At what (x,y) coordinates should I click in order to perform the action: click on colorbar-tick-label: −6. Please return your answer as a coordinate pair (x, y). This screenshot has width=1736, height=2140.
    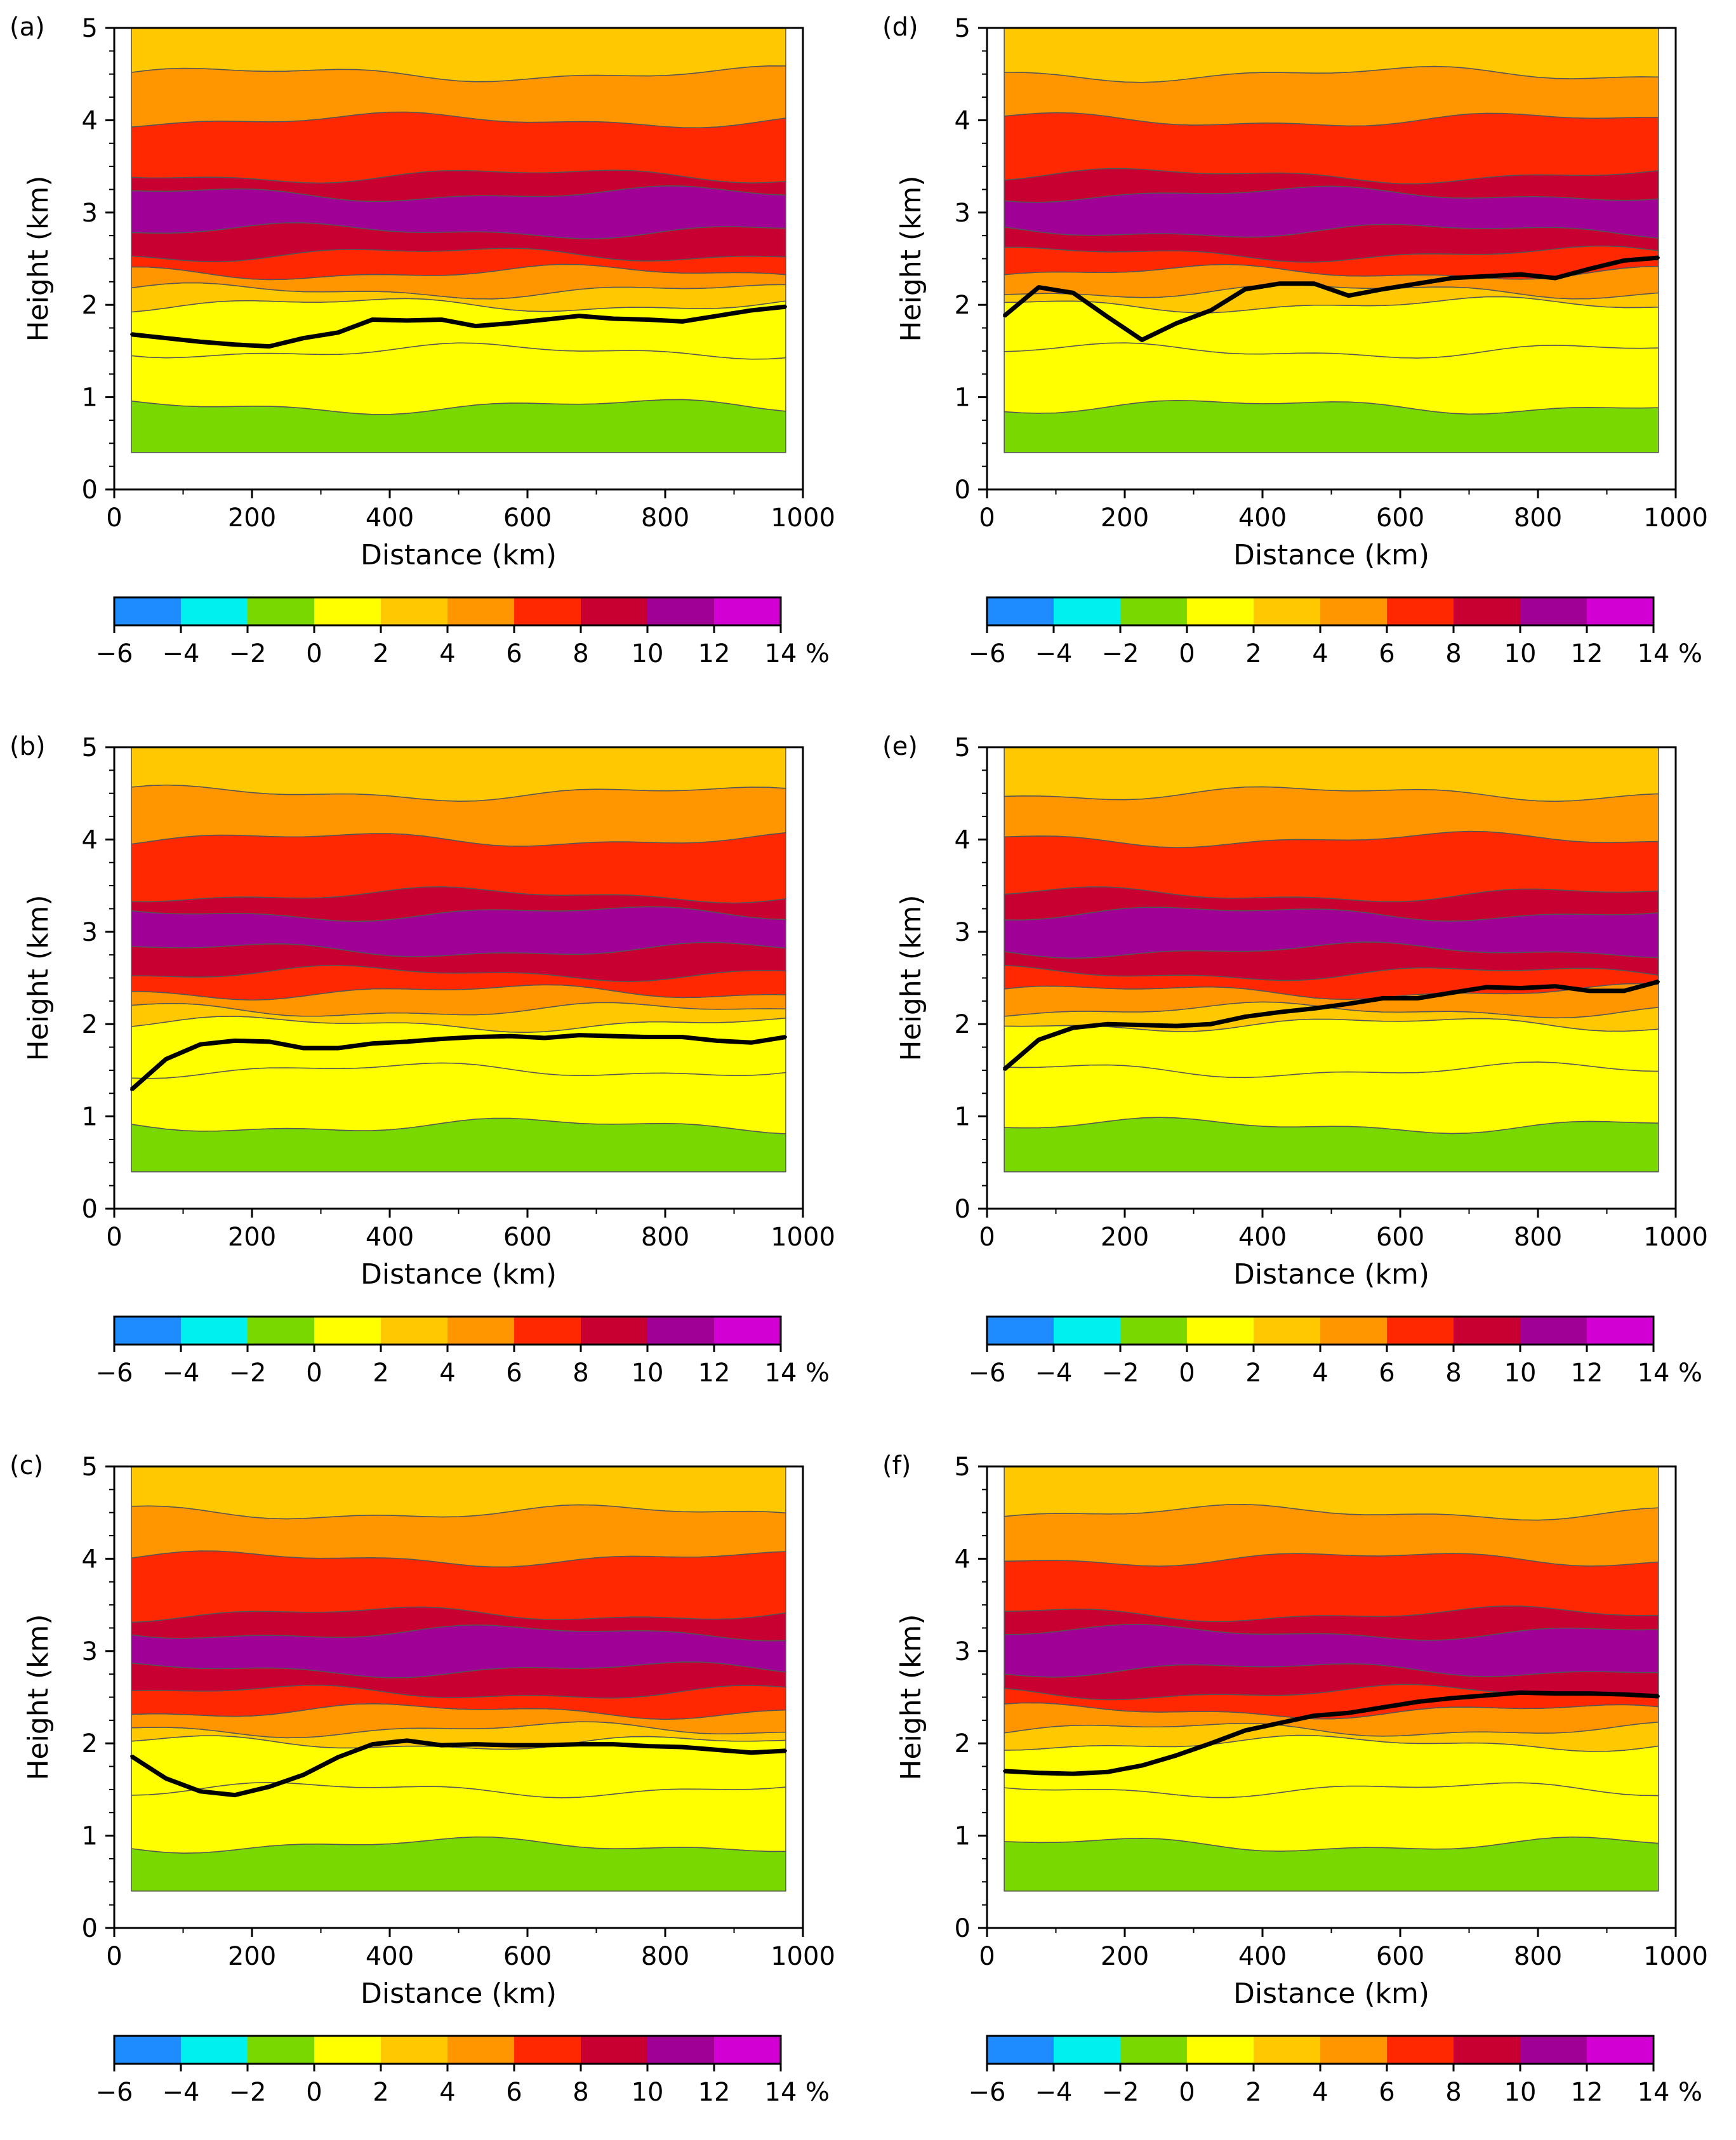
    Looking at the image, I should click on (115, 2092).